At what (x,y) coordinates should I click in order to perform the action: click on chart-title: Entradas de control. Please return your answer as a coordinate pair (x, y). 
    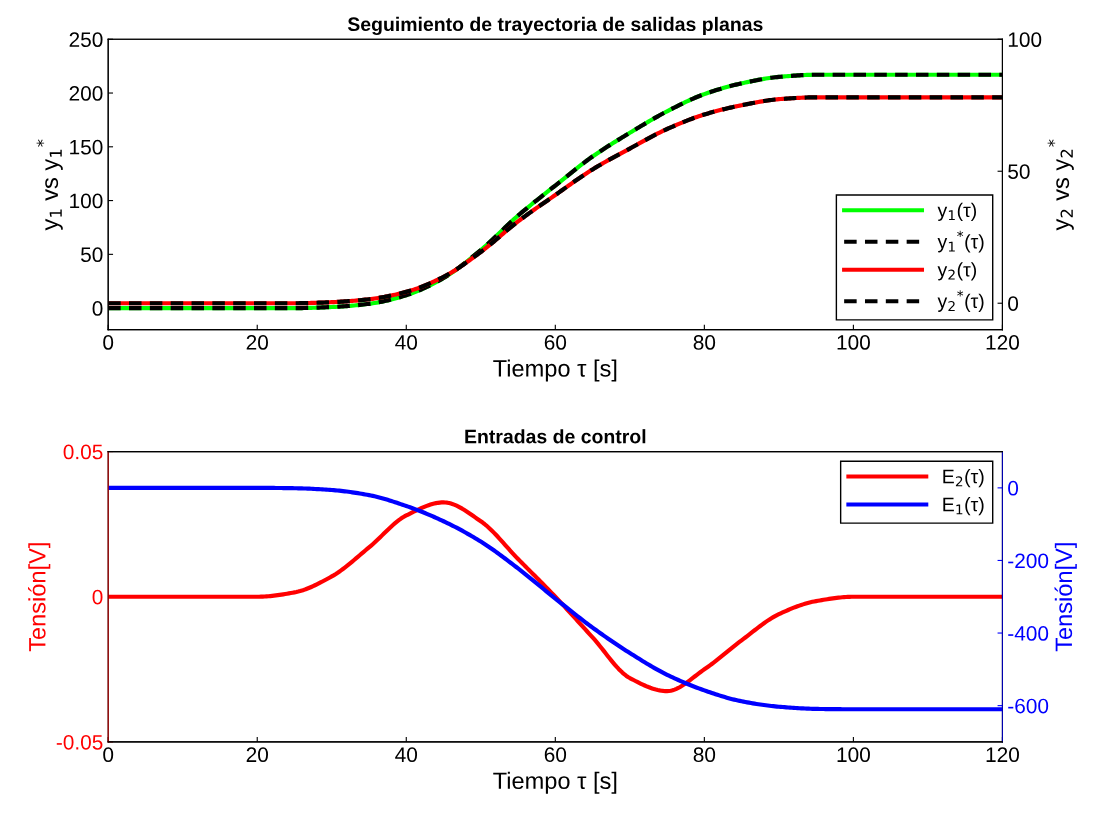
    Looking at the image, I should click on (555, 436).